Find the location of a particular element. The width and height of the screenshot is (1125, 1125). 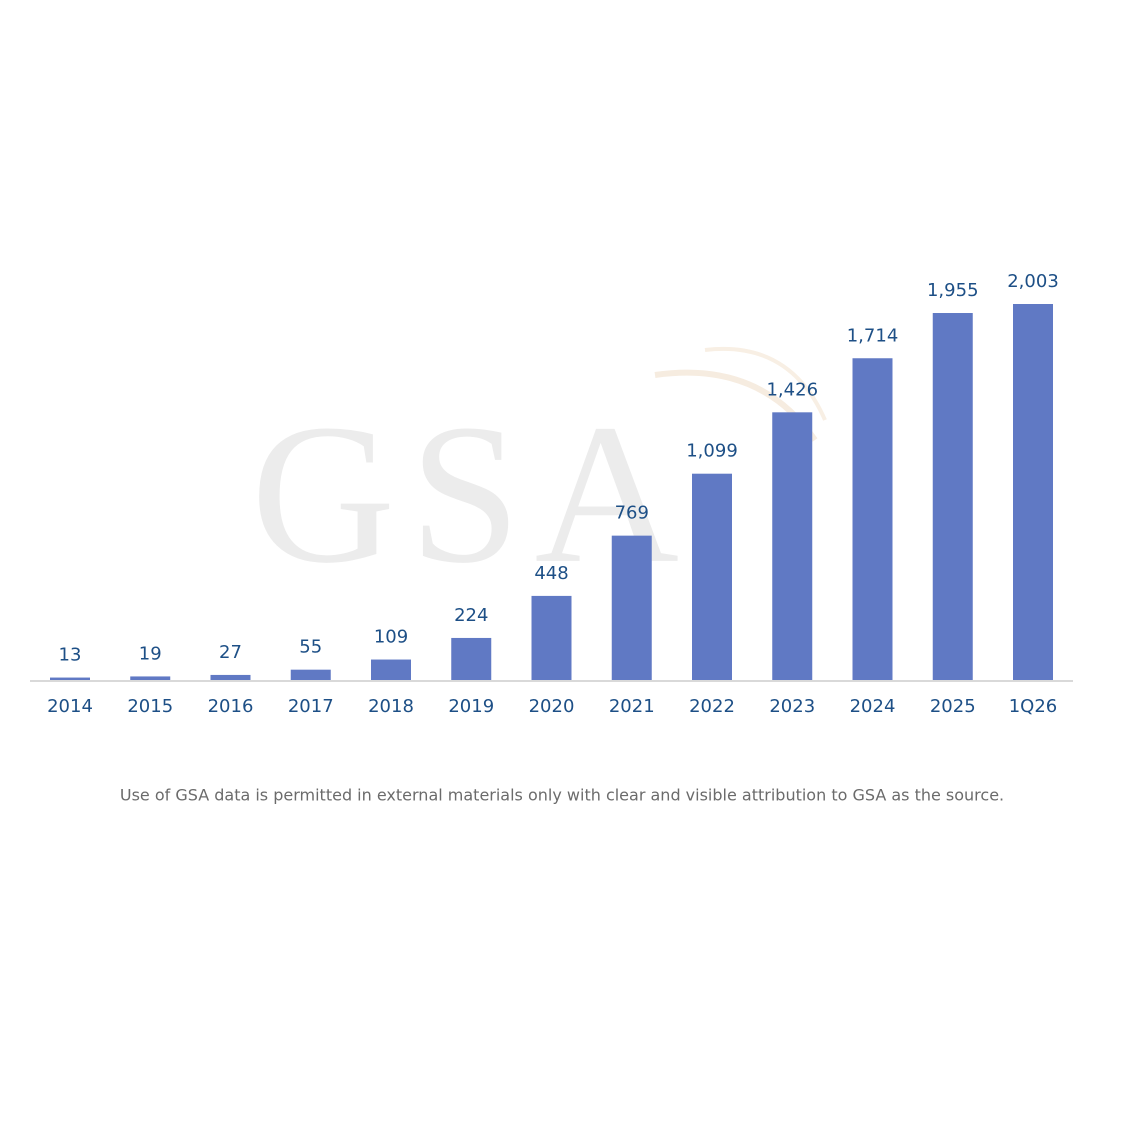

value-label: 13 is located at coordinates (70, 655).